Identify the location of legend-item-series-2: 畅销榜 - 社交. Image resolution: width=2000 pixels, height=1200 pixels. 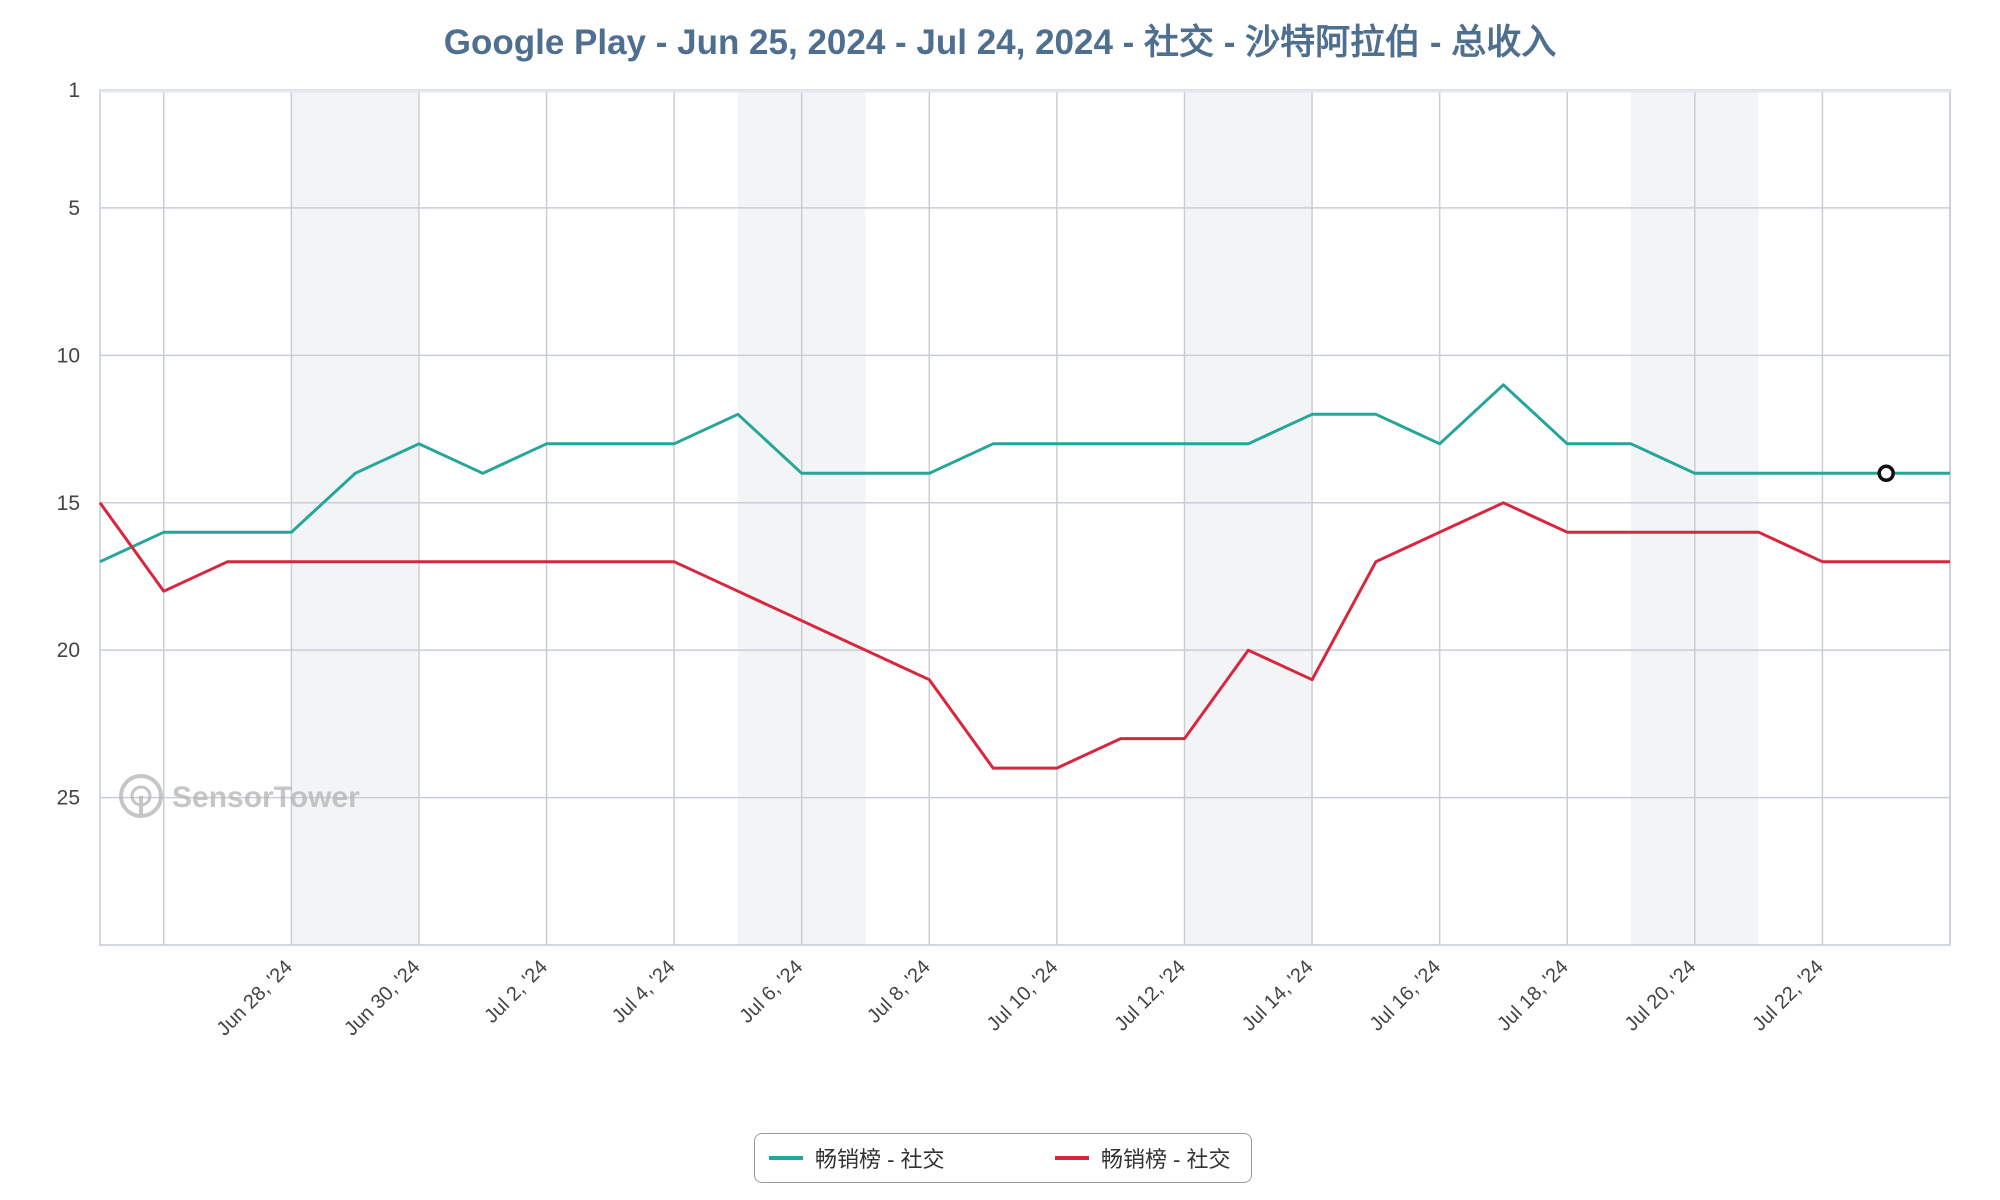
(1143, 1157).